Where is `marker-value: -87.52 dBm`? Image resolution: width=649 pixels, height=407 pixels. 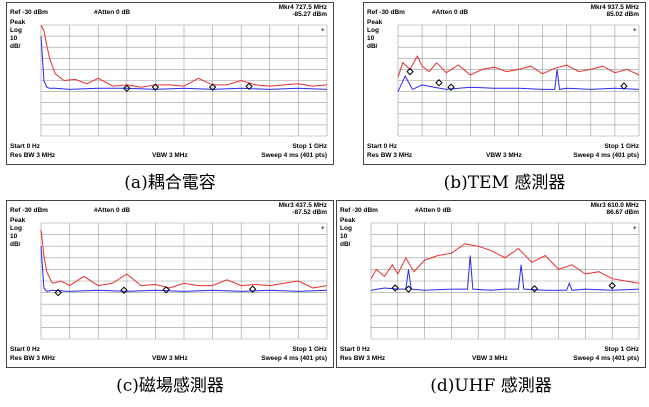
marker-value: -87.52 dBm is located at coordinates (309, 212).